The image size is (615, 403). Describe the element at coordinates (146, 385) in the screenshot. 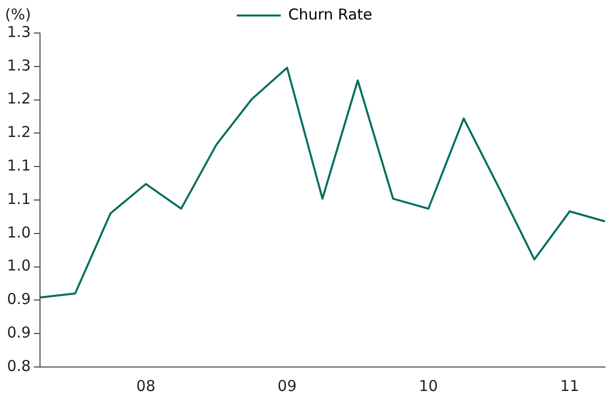

I see `x-tick-label: 08` at that location.